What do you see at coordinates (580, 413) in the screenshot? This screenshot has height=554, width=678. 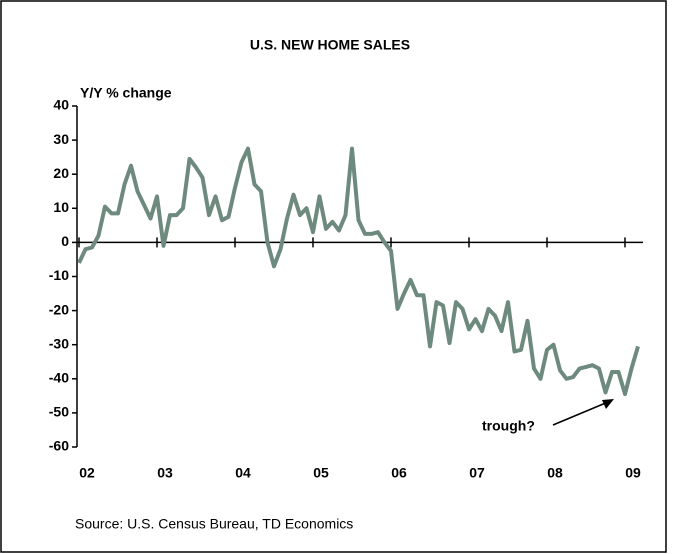 I see `annotation-arrow` at bounding box center [580, 413].